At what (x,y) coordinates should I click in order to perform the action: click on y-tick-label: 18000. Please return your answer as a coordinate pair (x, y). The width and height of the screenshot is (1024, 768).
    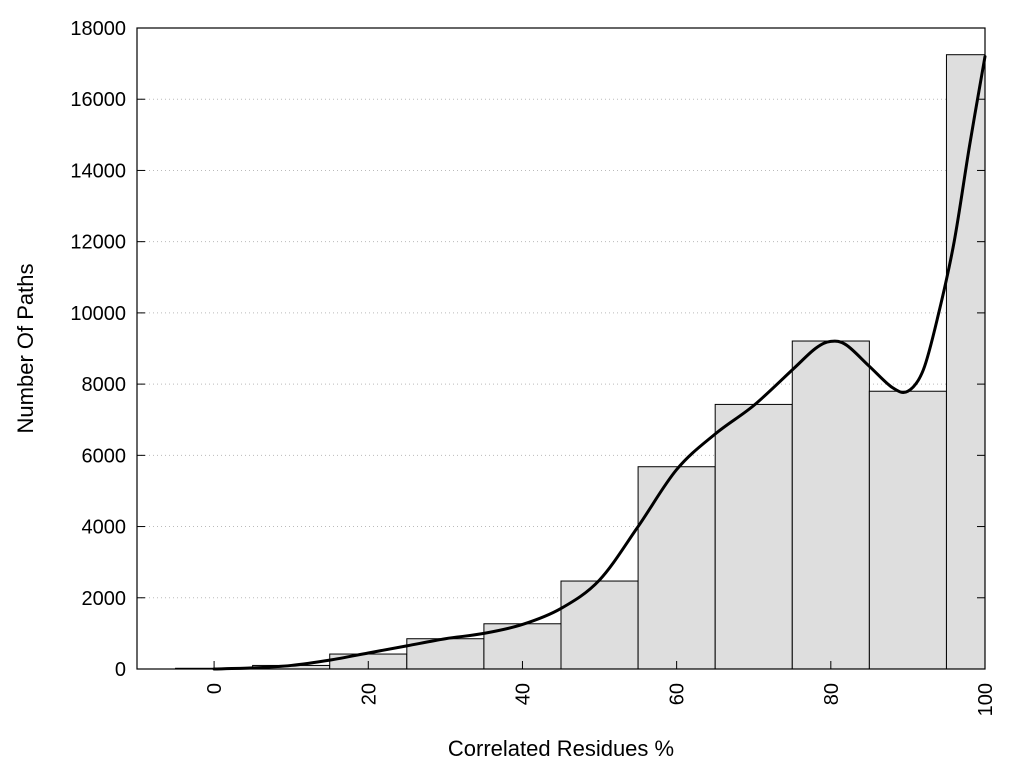
    Looking at the image, I should click on (98, 29).